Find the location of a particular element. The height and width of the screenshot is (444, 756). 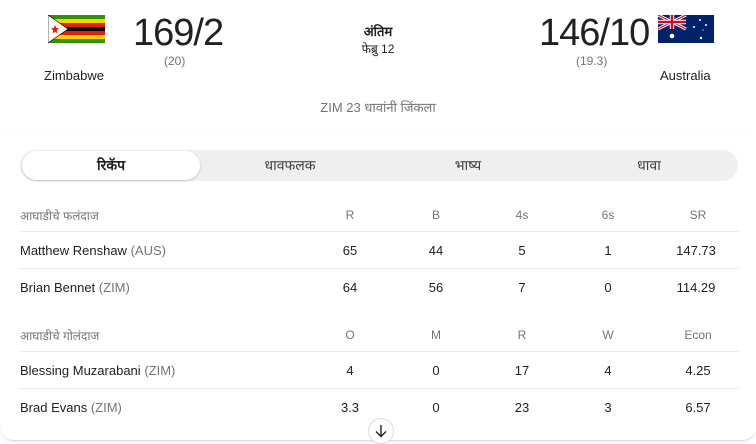

tab-runs: धावा is located at coordinates (649, 165).